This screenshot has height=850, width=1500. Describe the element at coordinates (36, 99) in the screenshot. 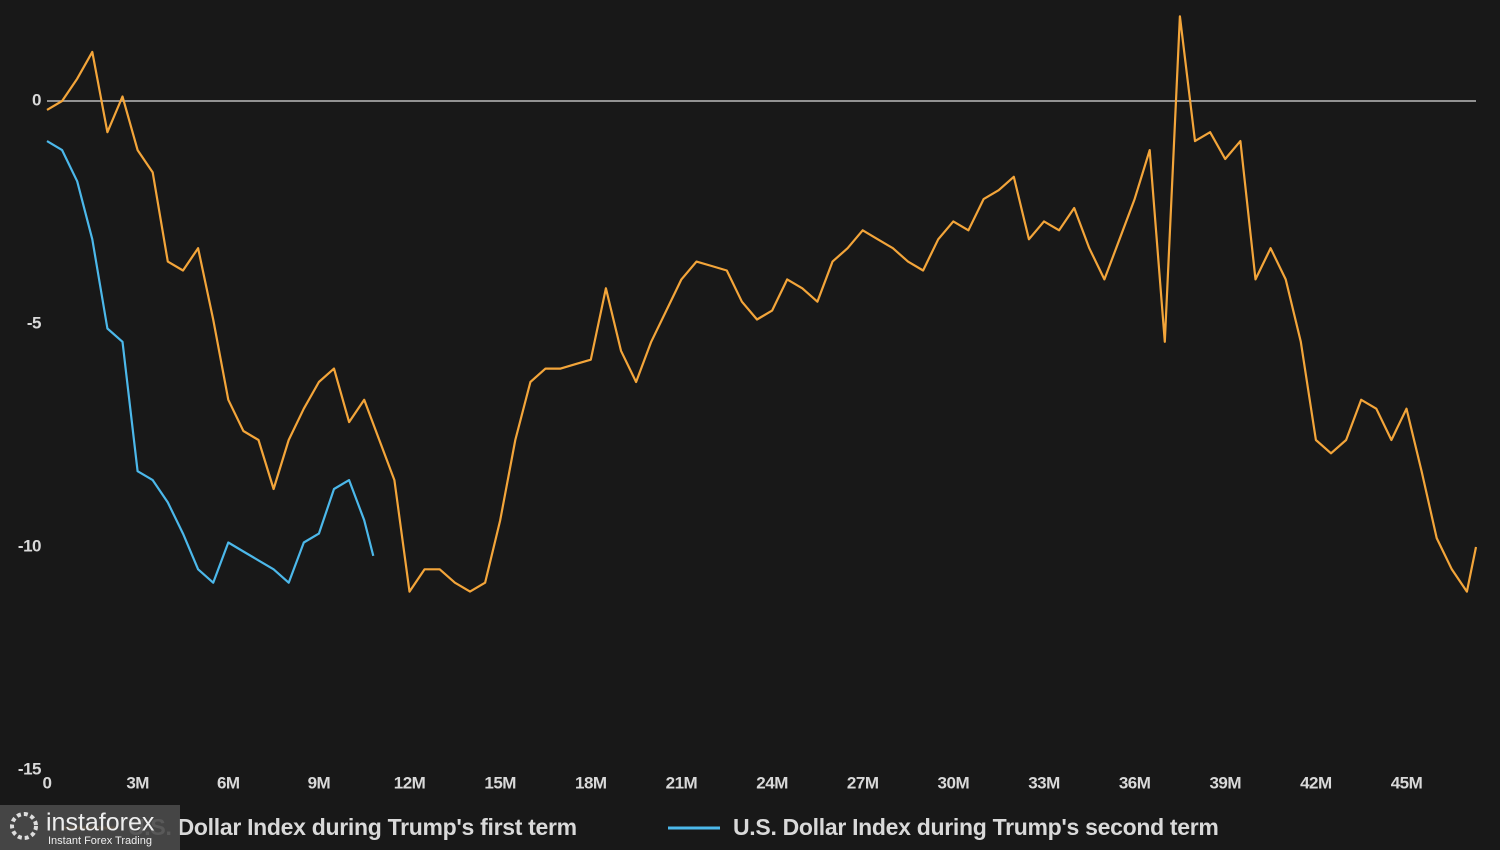

I see `y-tick-label: 0` at that location.